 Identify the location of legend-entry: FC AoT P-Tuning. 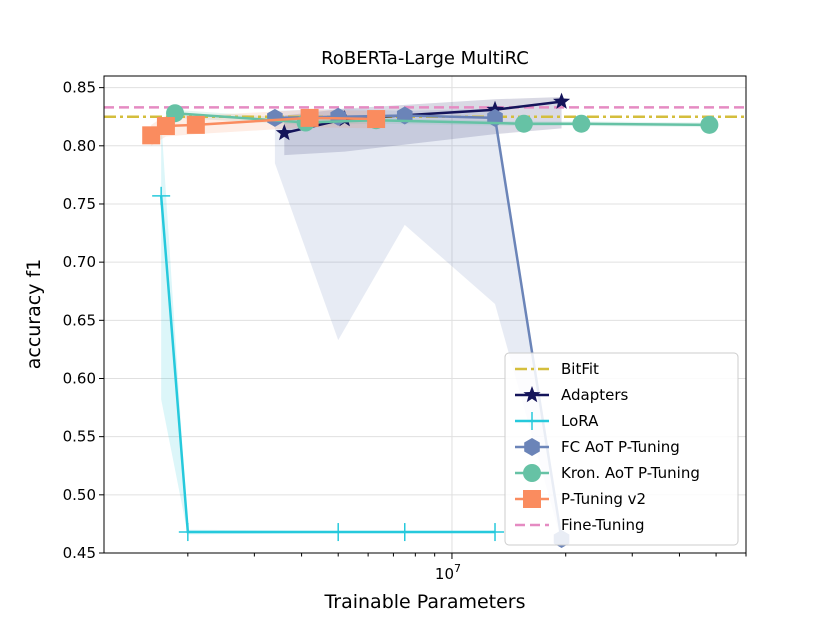
(597, 447).